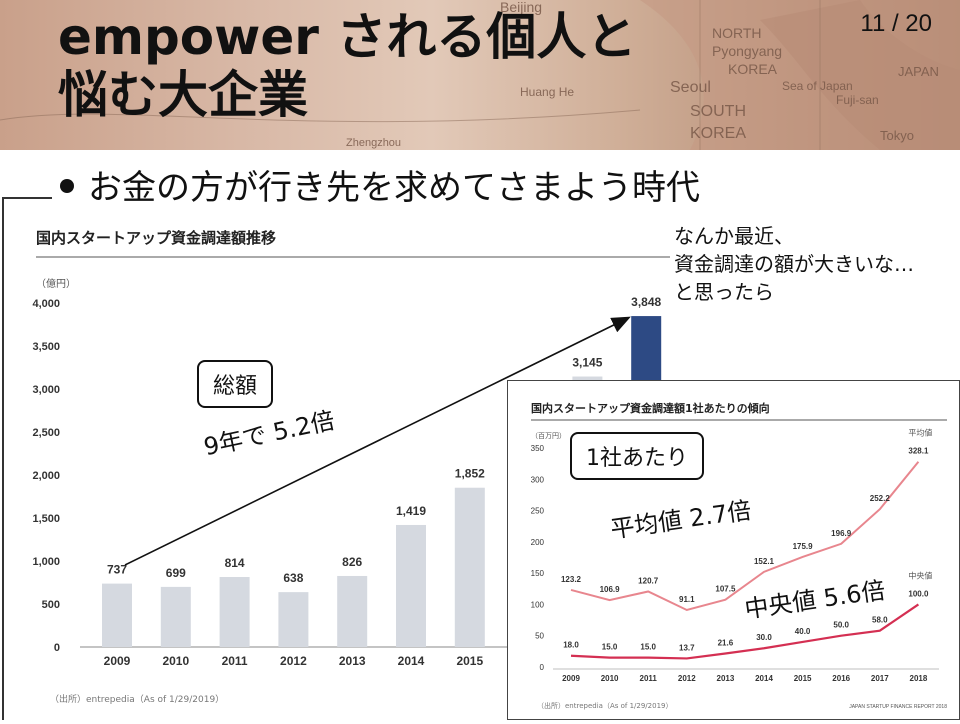 This screenshot has width=960, height=724. Describe the element at coordinates (718, 111) in the screenshot. I see `map-label: SOUTH` at that location.